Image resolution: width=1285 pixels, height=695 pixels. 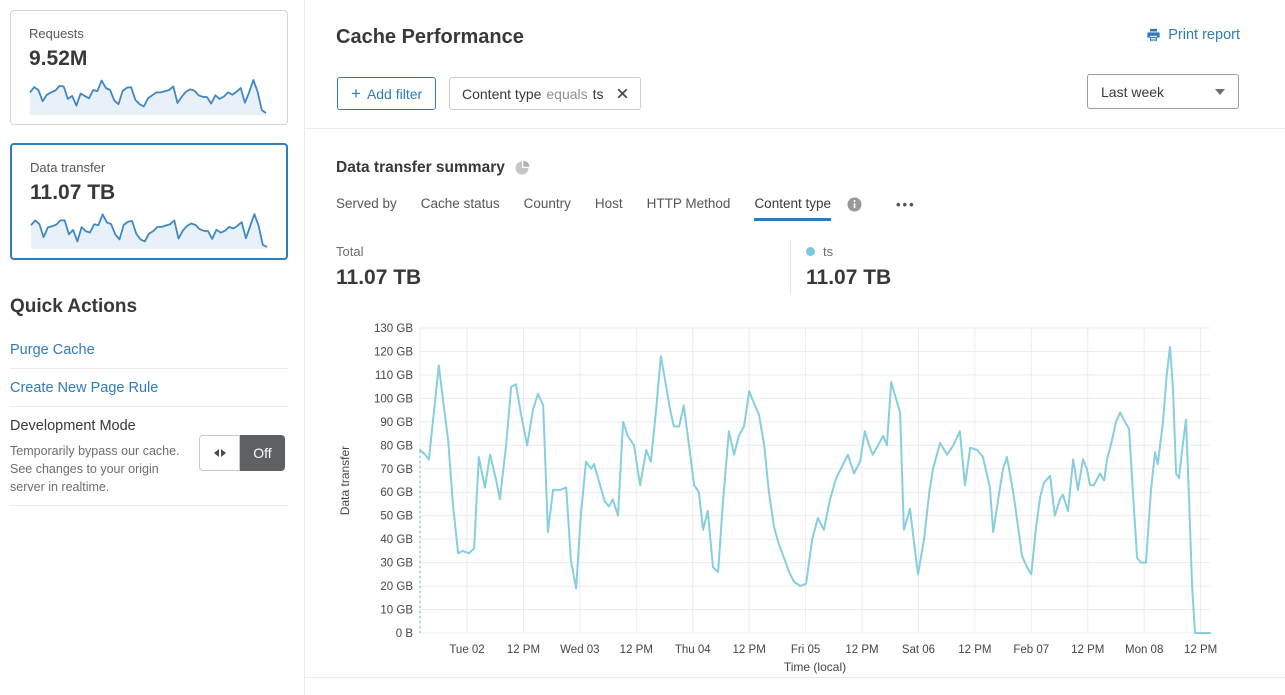 I want to click on development-mode-toggle: Off, so click(x=242, y=453).